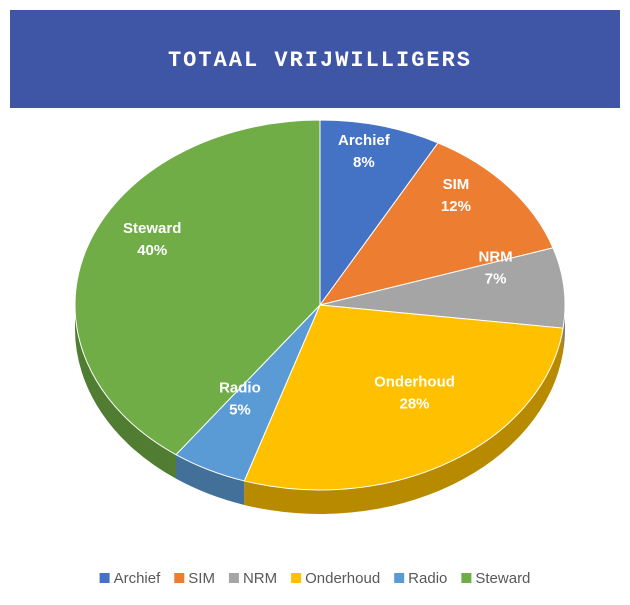 Image resolution: width=630 pixels, height=605 pixels. I want to click on slice-category: Steward, so click(152, 228).